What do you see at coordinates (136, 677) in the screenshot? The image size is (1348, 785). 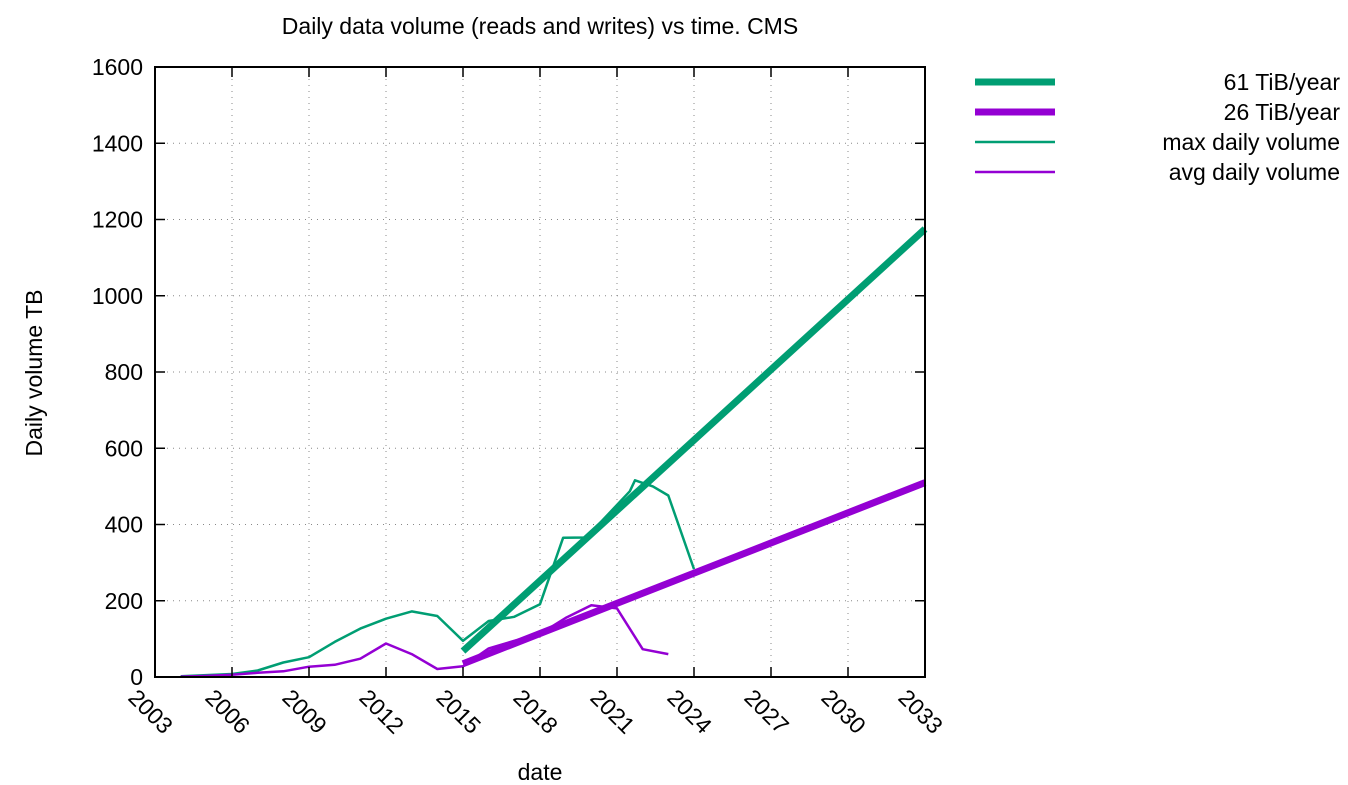 I see `y-tick-label: 0` at bounding box center [136, 677].